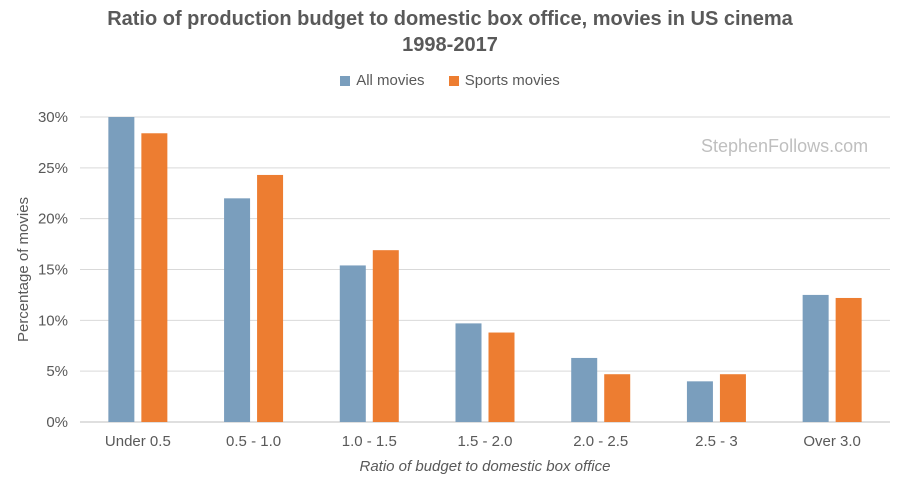 The image size is (900, 488). I want to click on legend-label-all-movies: All movies, so click(390, 80).